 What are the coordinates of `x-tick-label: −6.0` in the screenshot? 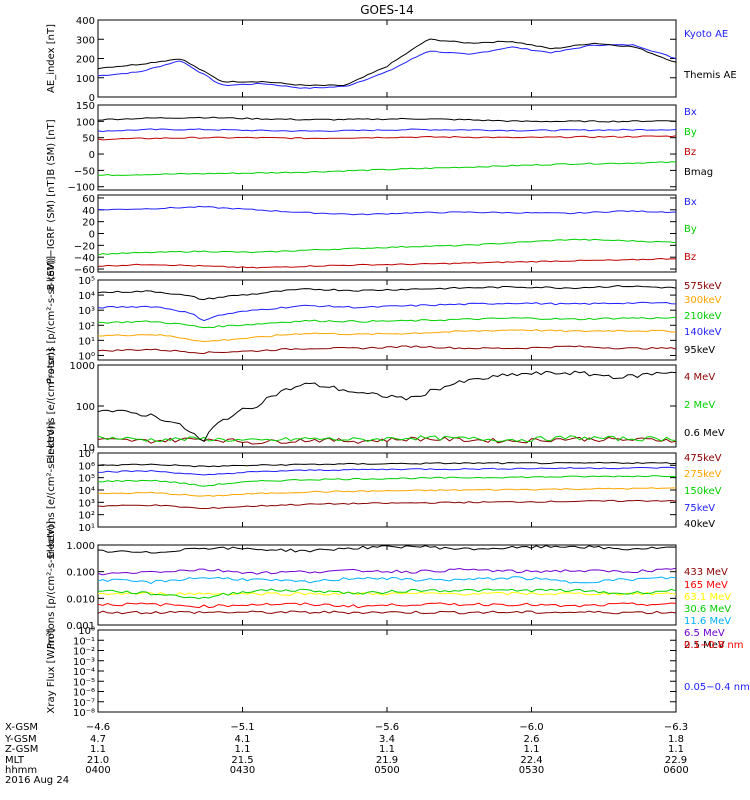 It's located at (531, 727).